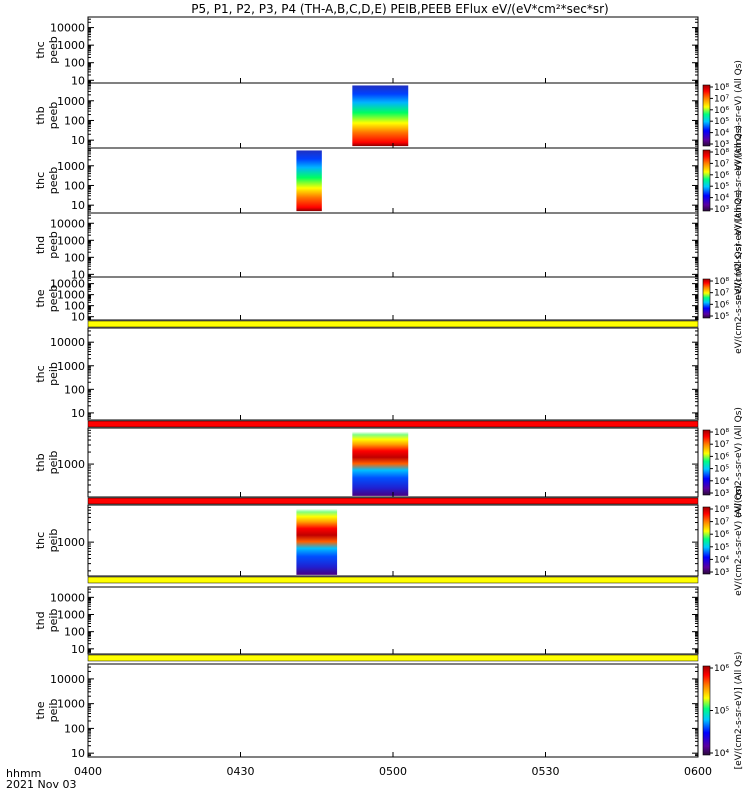  Describe the element at coordinates (88, 771) in the screenshot. I see `x-tick-label: 0400` at that location.